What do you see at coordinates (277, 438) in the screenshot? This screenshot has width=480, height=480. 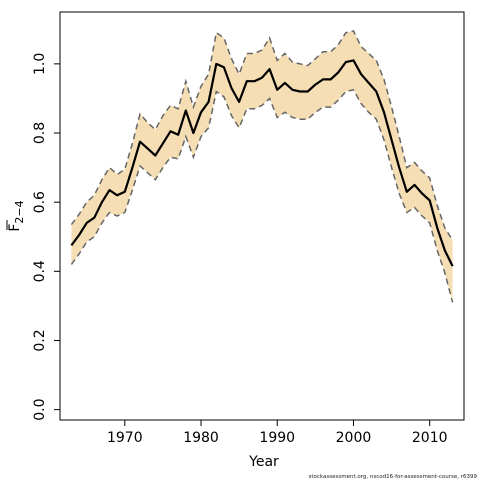 I see `x-tick-label: 1990` at bounding box center [277, 438].